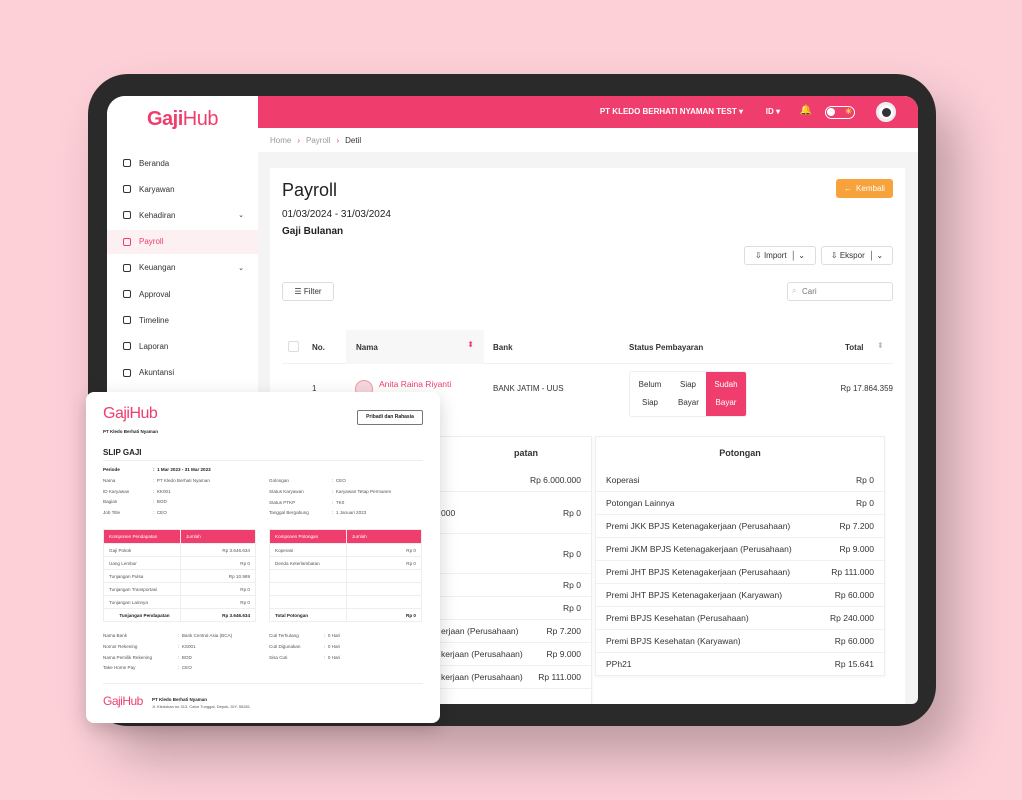  I want to click on sidebar-item-label: Payroll, so click(151, 242).